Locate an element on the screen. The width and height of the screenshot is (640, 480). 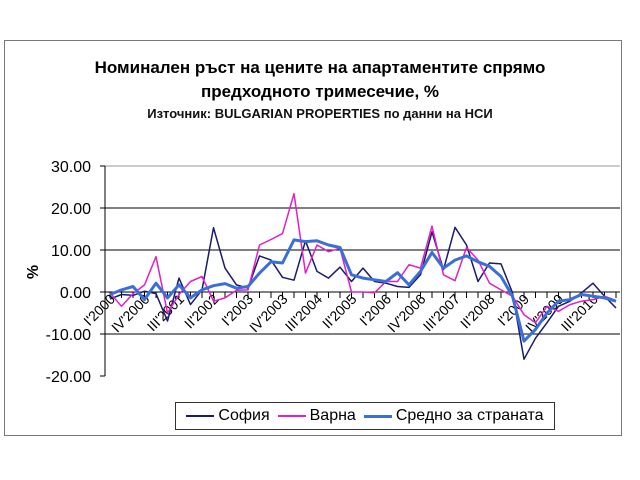
legend-label: Средно за страната is located at coordinates (469, 415).